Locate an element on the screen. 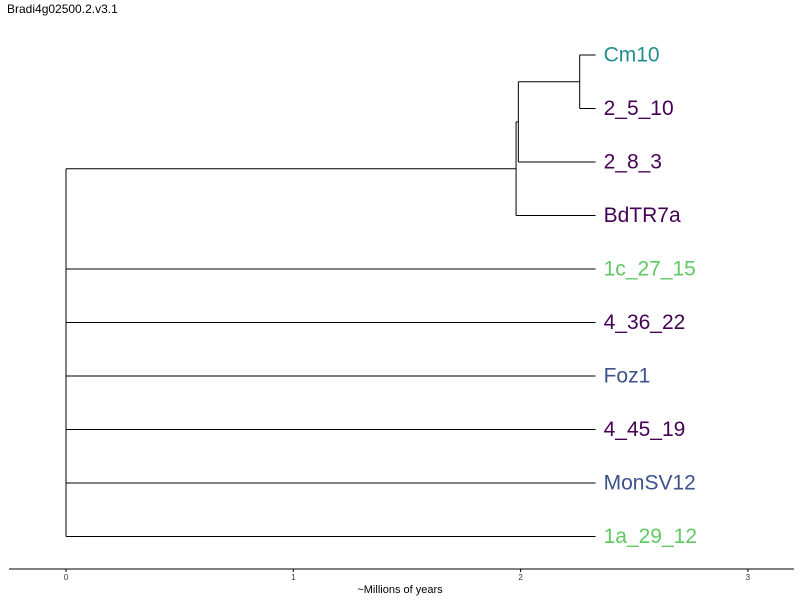 The height and width of the screenshot is (600, 800). leaf-label: BdTR7a is located at coordinates (642, 215).